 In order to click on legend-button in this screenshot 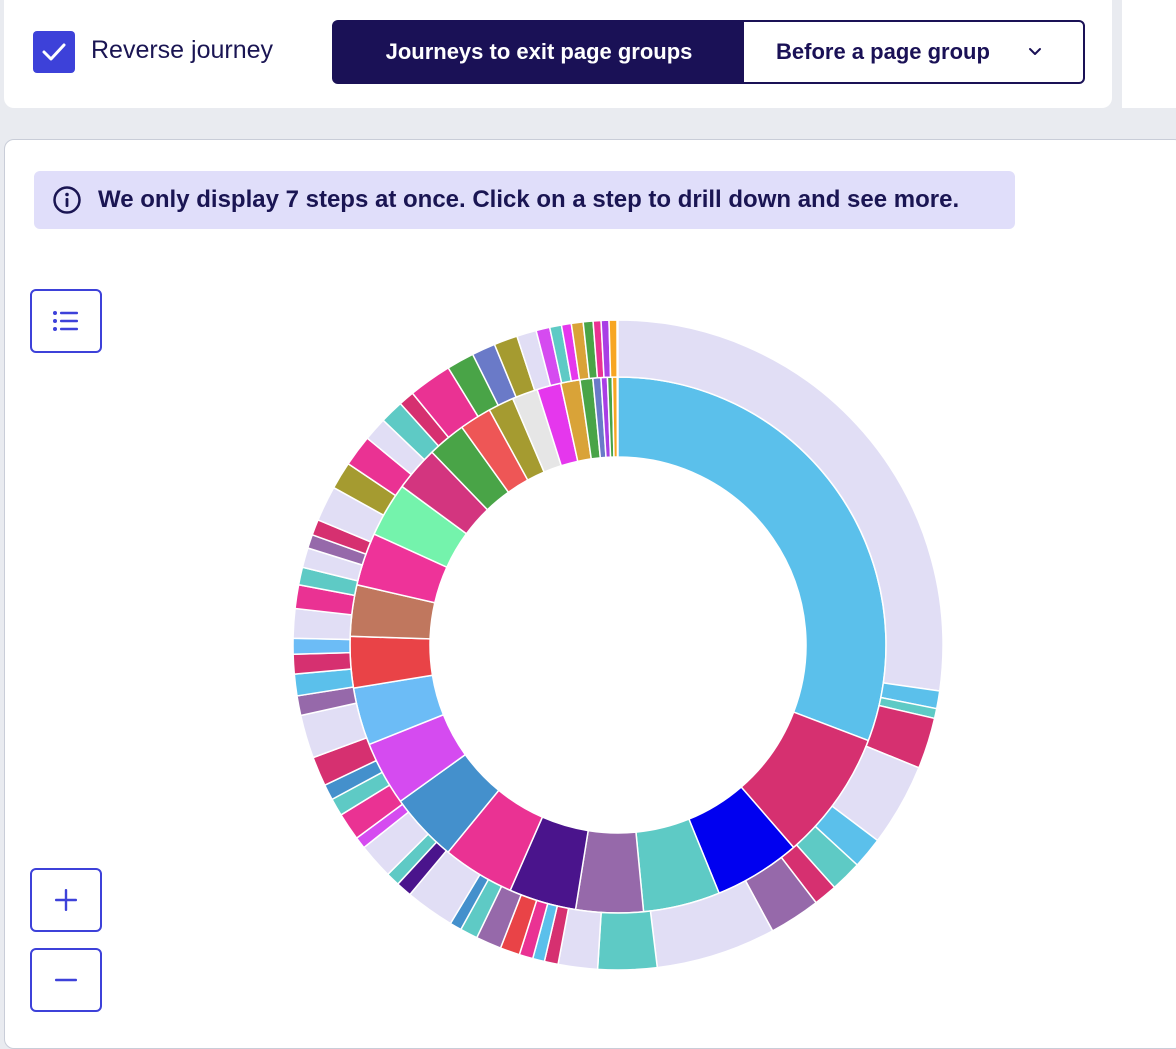, I will do `click(66, 321)`.